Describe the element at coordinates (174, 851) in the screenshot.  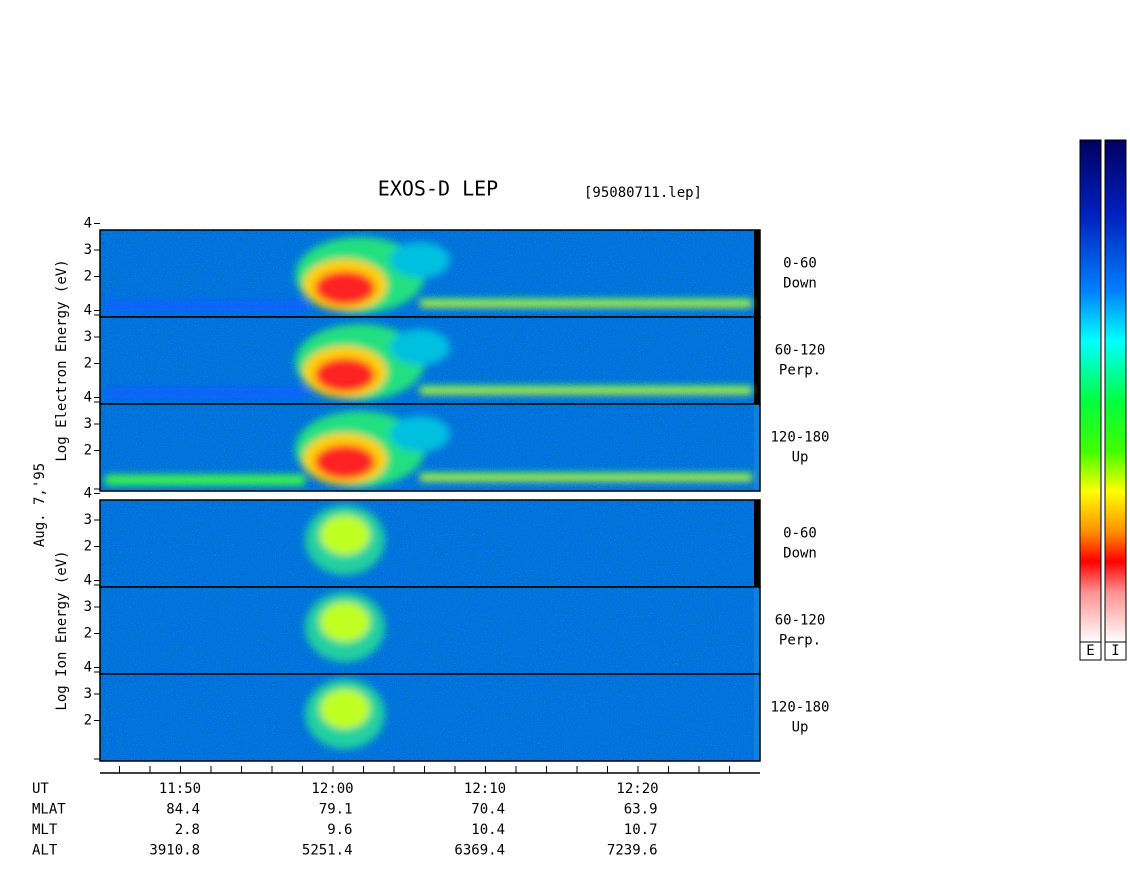
I see `row-value: 3910.8` at that location.